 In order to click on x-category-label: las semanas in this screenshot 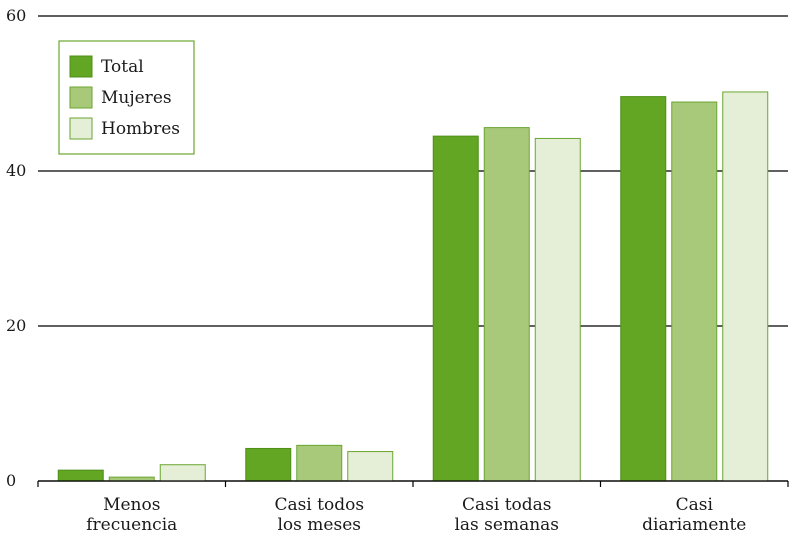, I will do `click(506, 525)`.